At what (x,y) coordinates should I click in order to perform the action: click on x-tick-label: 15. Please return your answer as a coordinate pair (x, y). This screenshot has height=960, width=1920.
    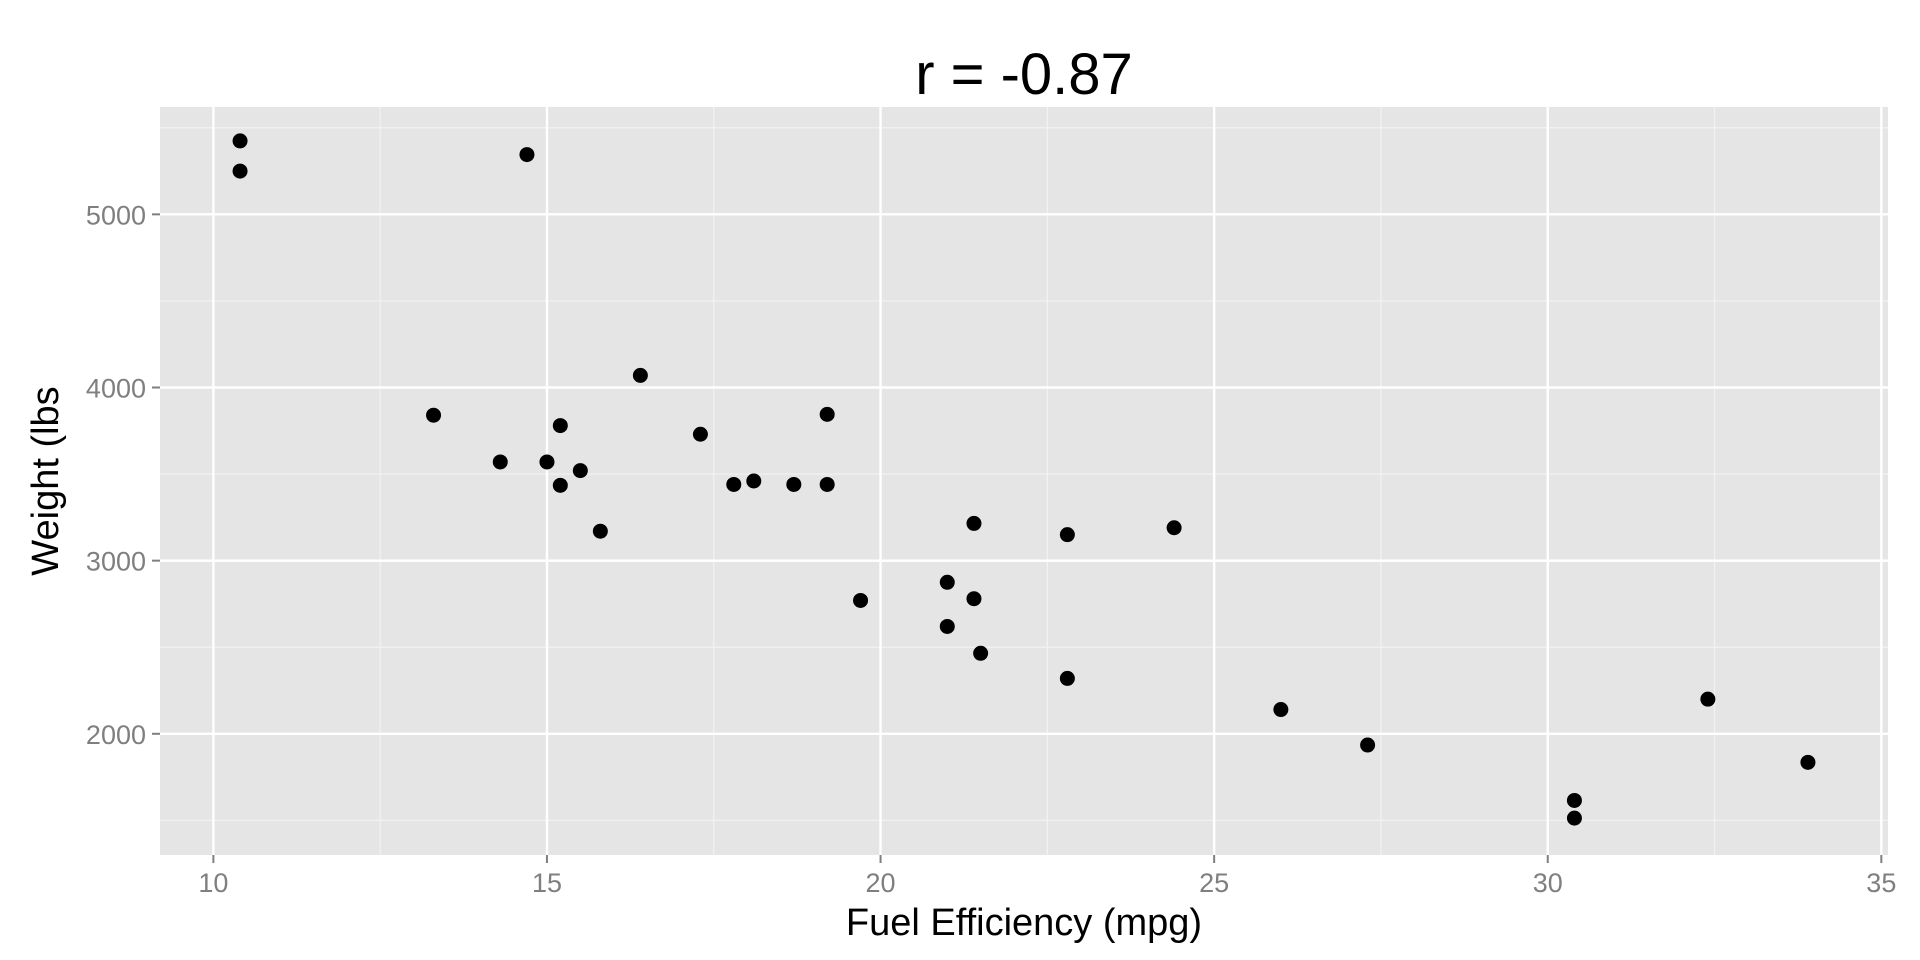
    Looking at the image, I should click on (547, 883).